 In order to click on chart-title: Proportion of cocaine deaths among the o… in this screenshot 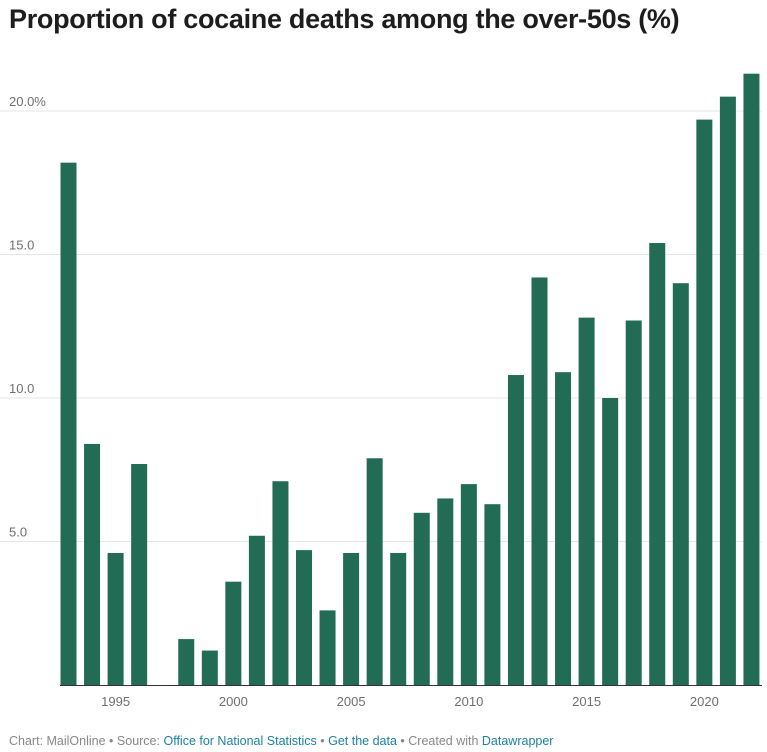, I will do `click(344, 19)`.